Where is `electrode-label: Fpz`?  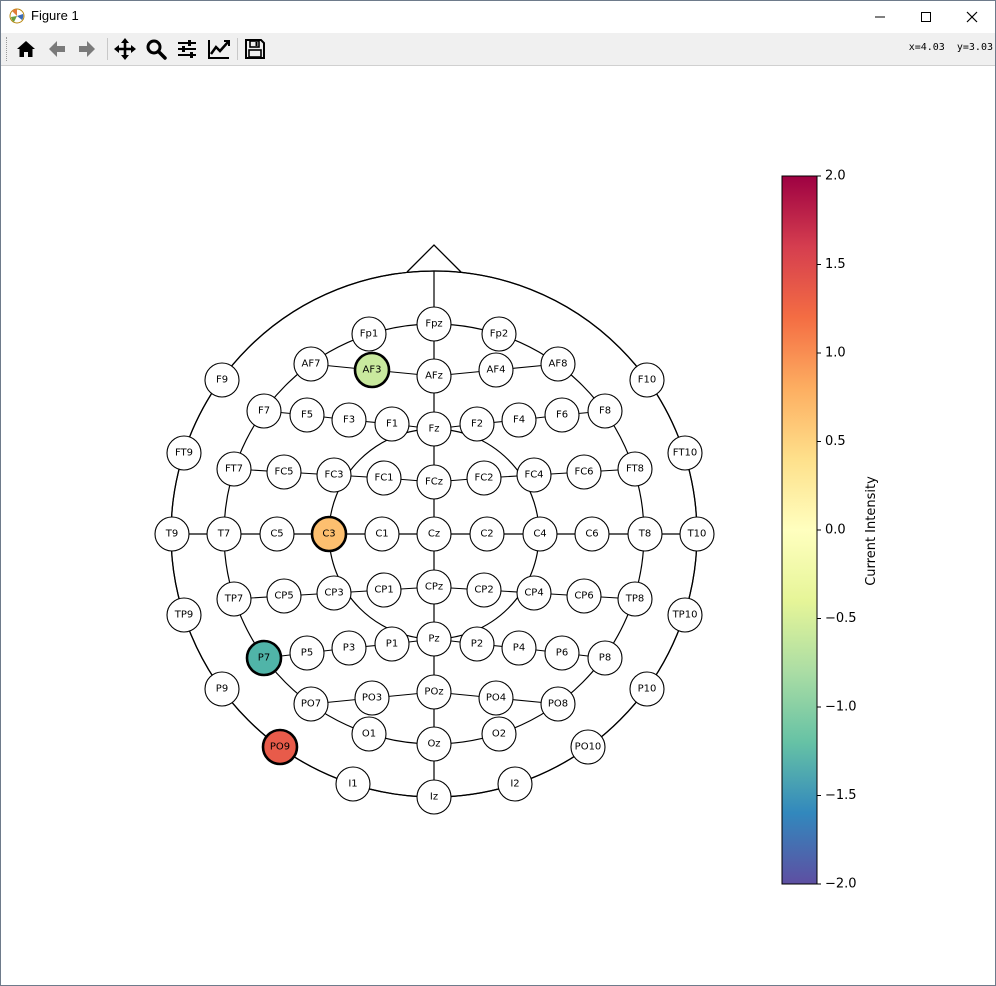
electrode-label: Fpz is located at coordinates (433, 324).